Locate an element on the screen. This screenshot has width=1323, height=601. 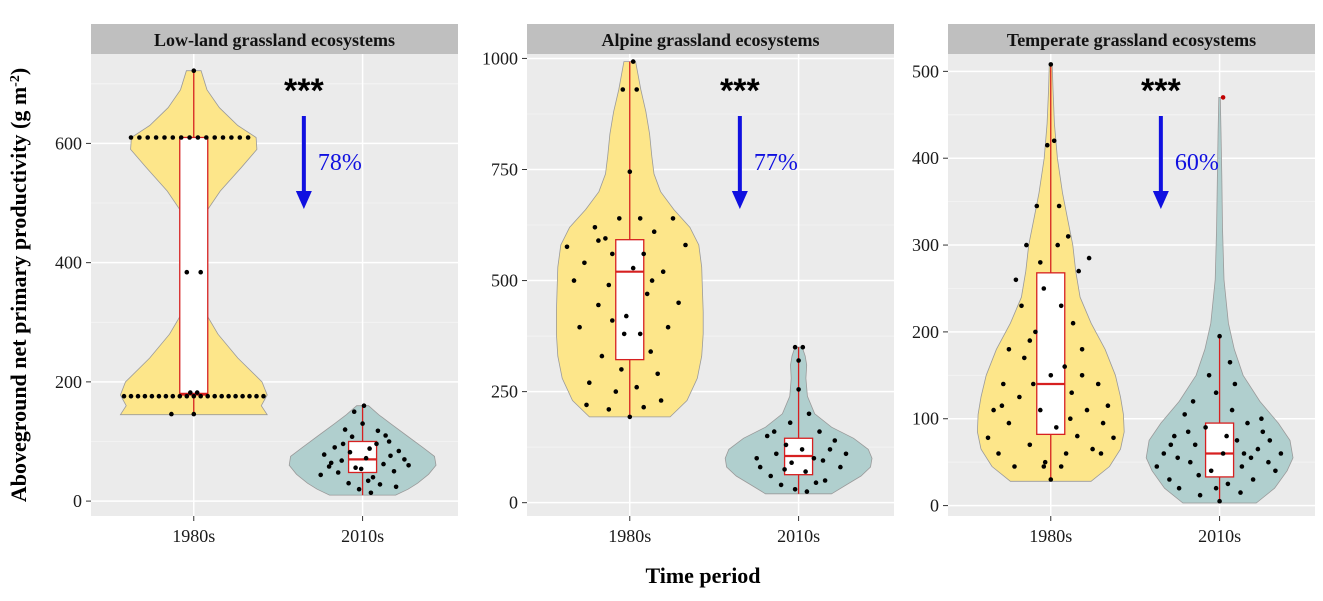
y-tick-label: 250 is located at coordinates (504, 392).